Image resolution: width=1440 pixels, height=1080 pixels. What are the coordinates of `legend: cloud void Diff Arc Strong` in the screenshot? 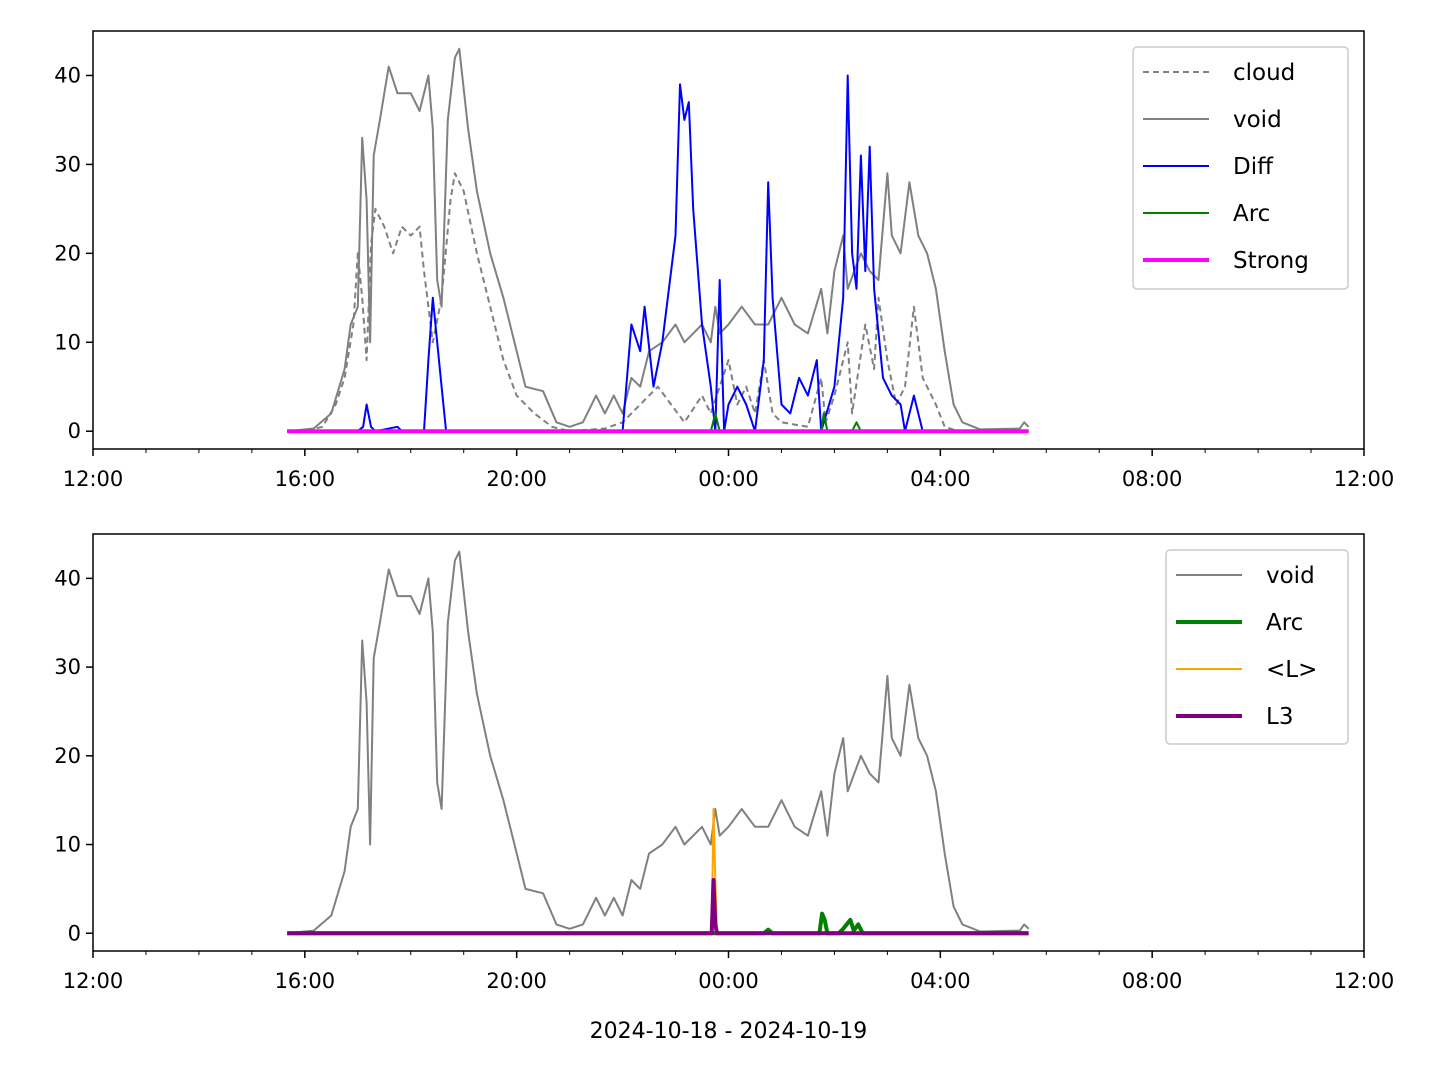 It's located at (1240, 168).